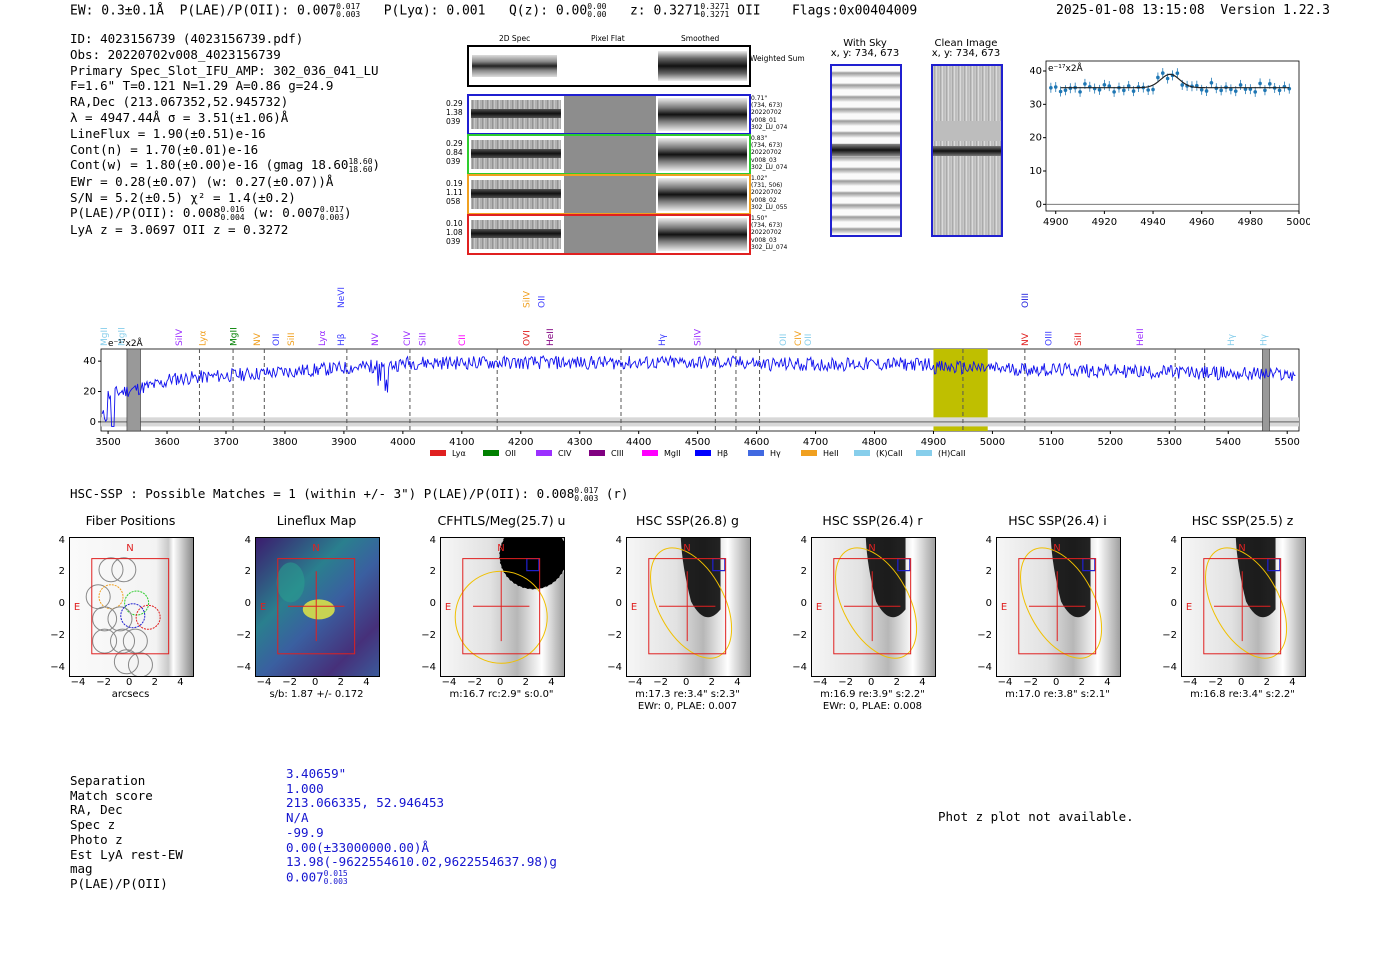  Describe the element at coordinates (454, 143) in the screenshot. I see `cutout-left-value: 0.29` at that location.